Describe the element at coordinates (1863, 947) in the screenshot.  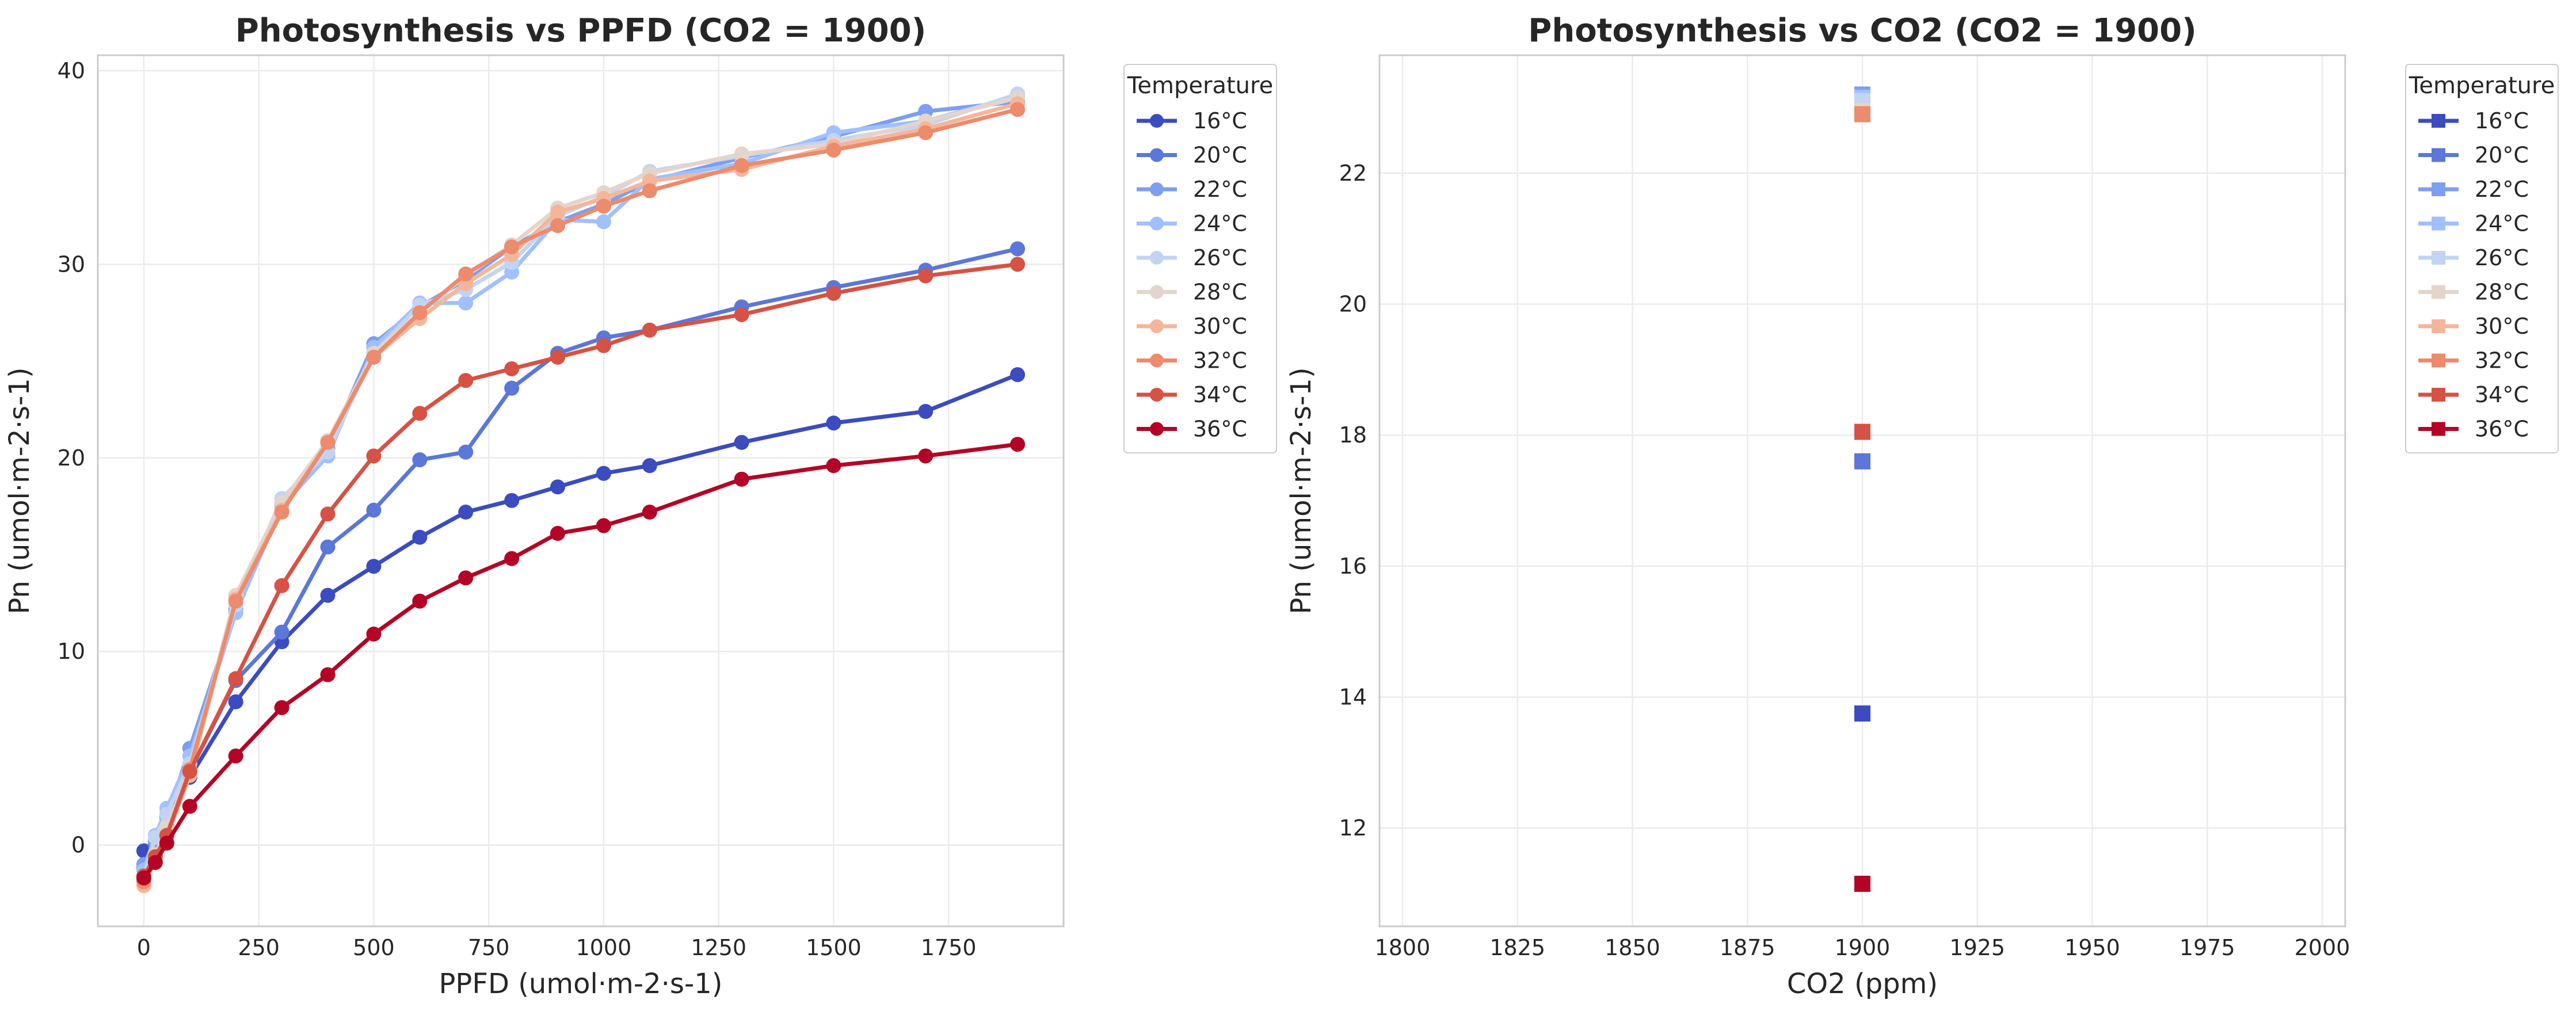
I see `co2-chart-x-tick-label: 1900` at that location.